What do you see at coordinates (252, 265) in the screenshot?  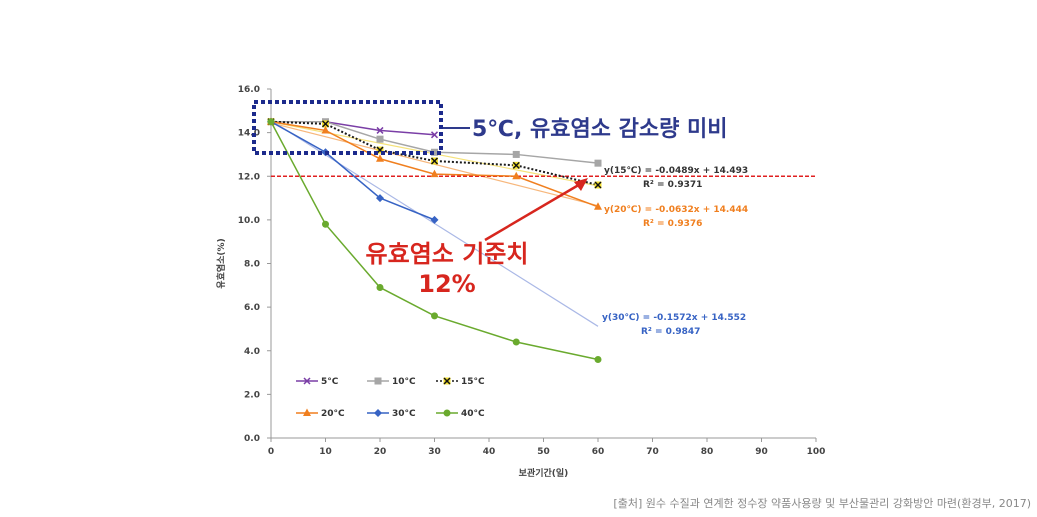 I see `y-tick-label: 8.0` at bounding box center [252, 265].